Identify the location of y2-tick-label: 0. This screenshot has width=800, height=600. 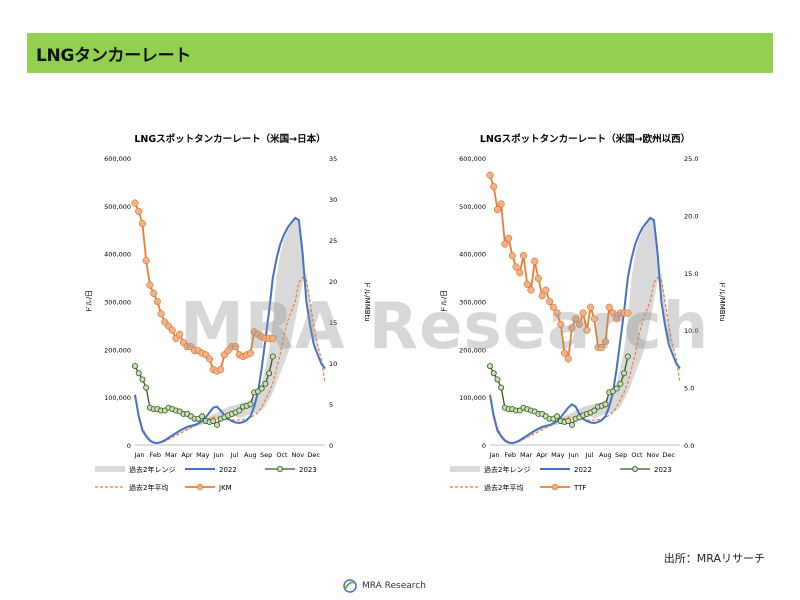
(331, 446).